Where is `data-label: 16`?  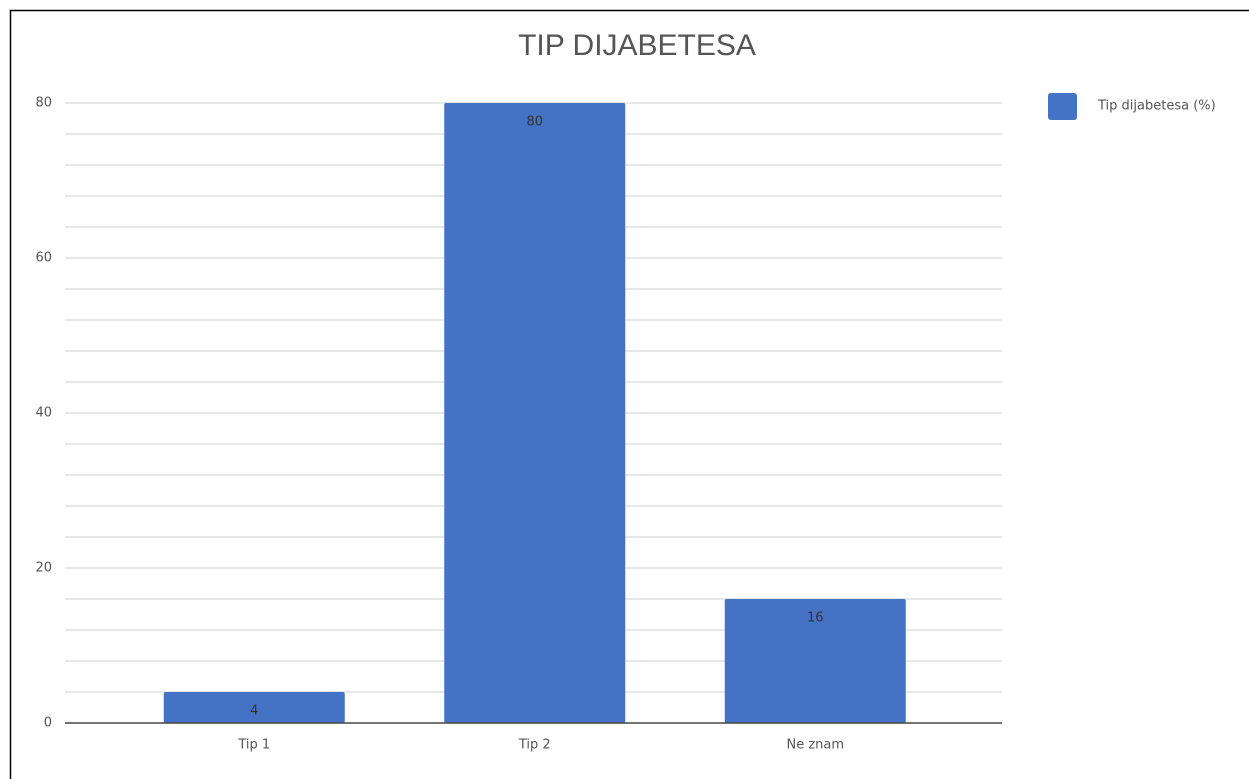 data-label: 16 is located at coordinates (815, 618).